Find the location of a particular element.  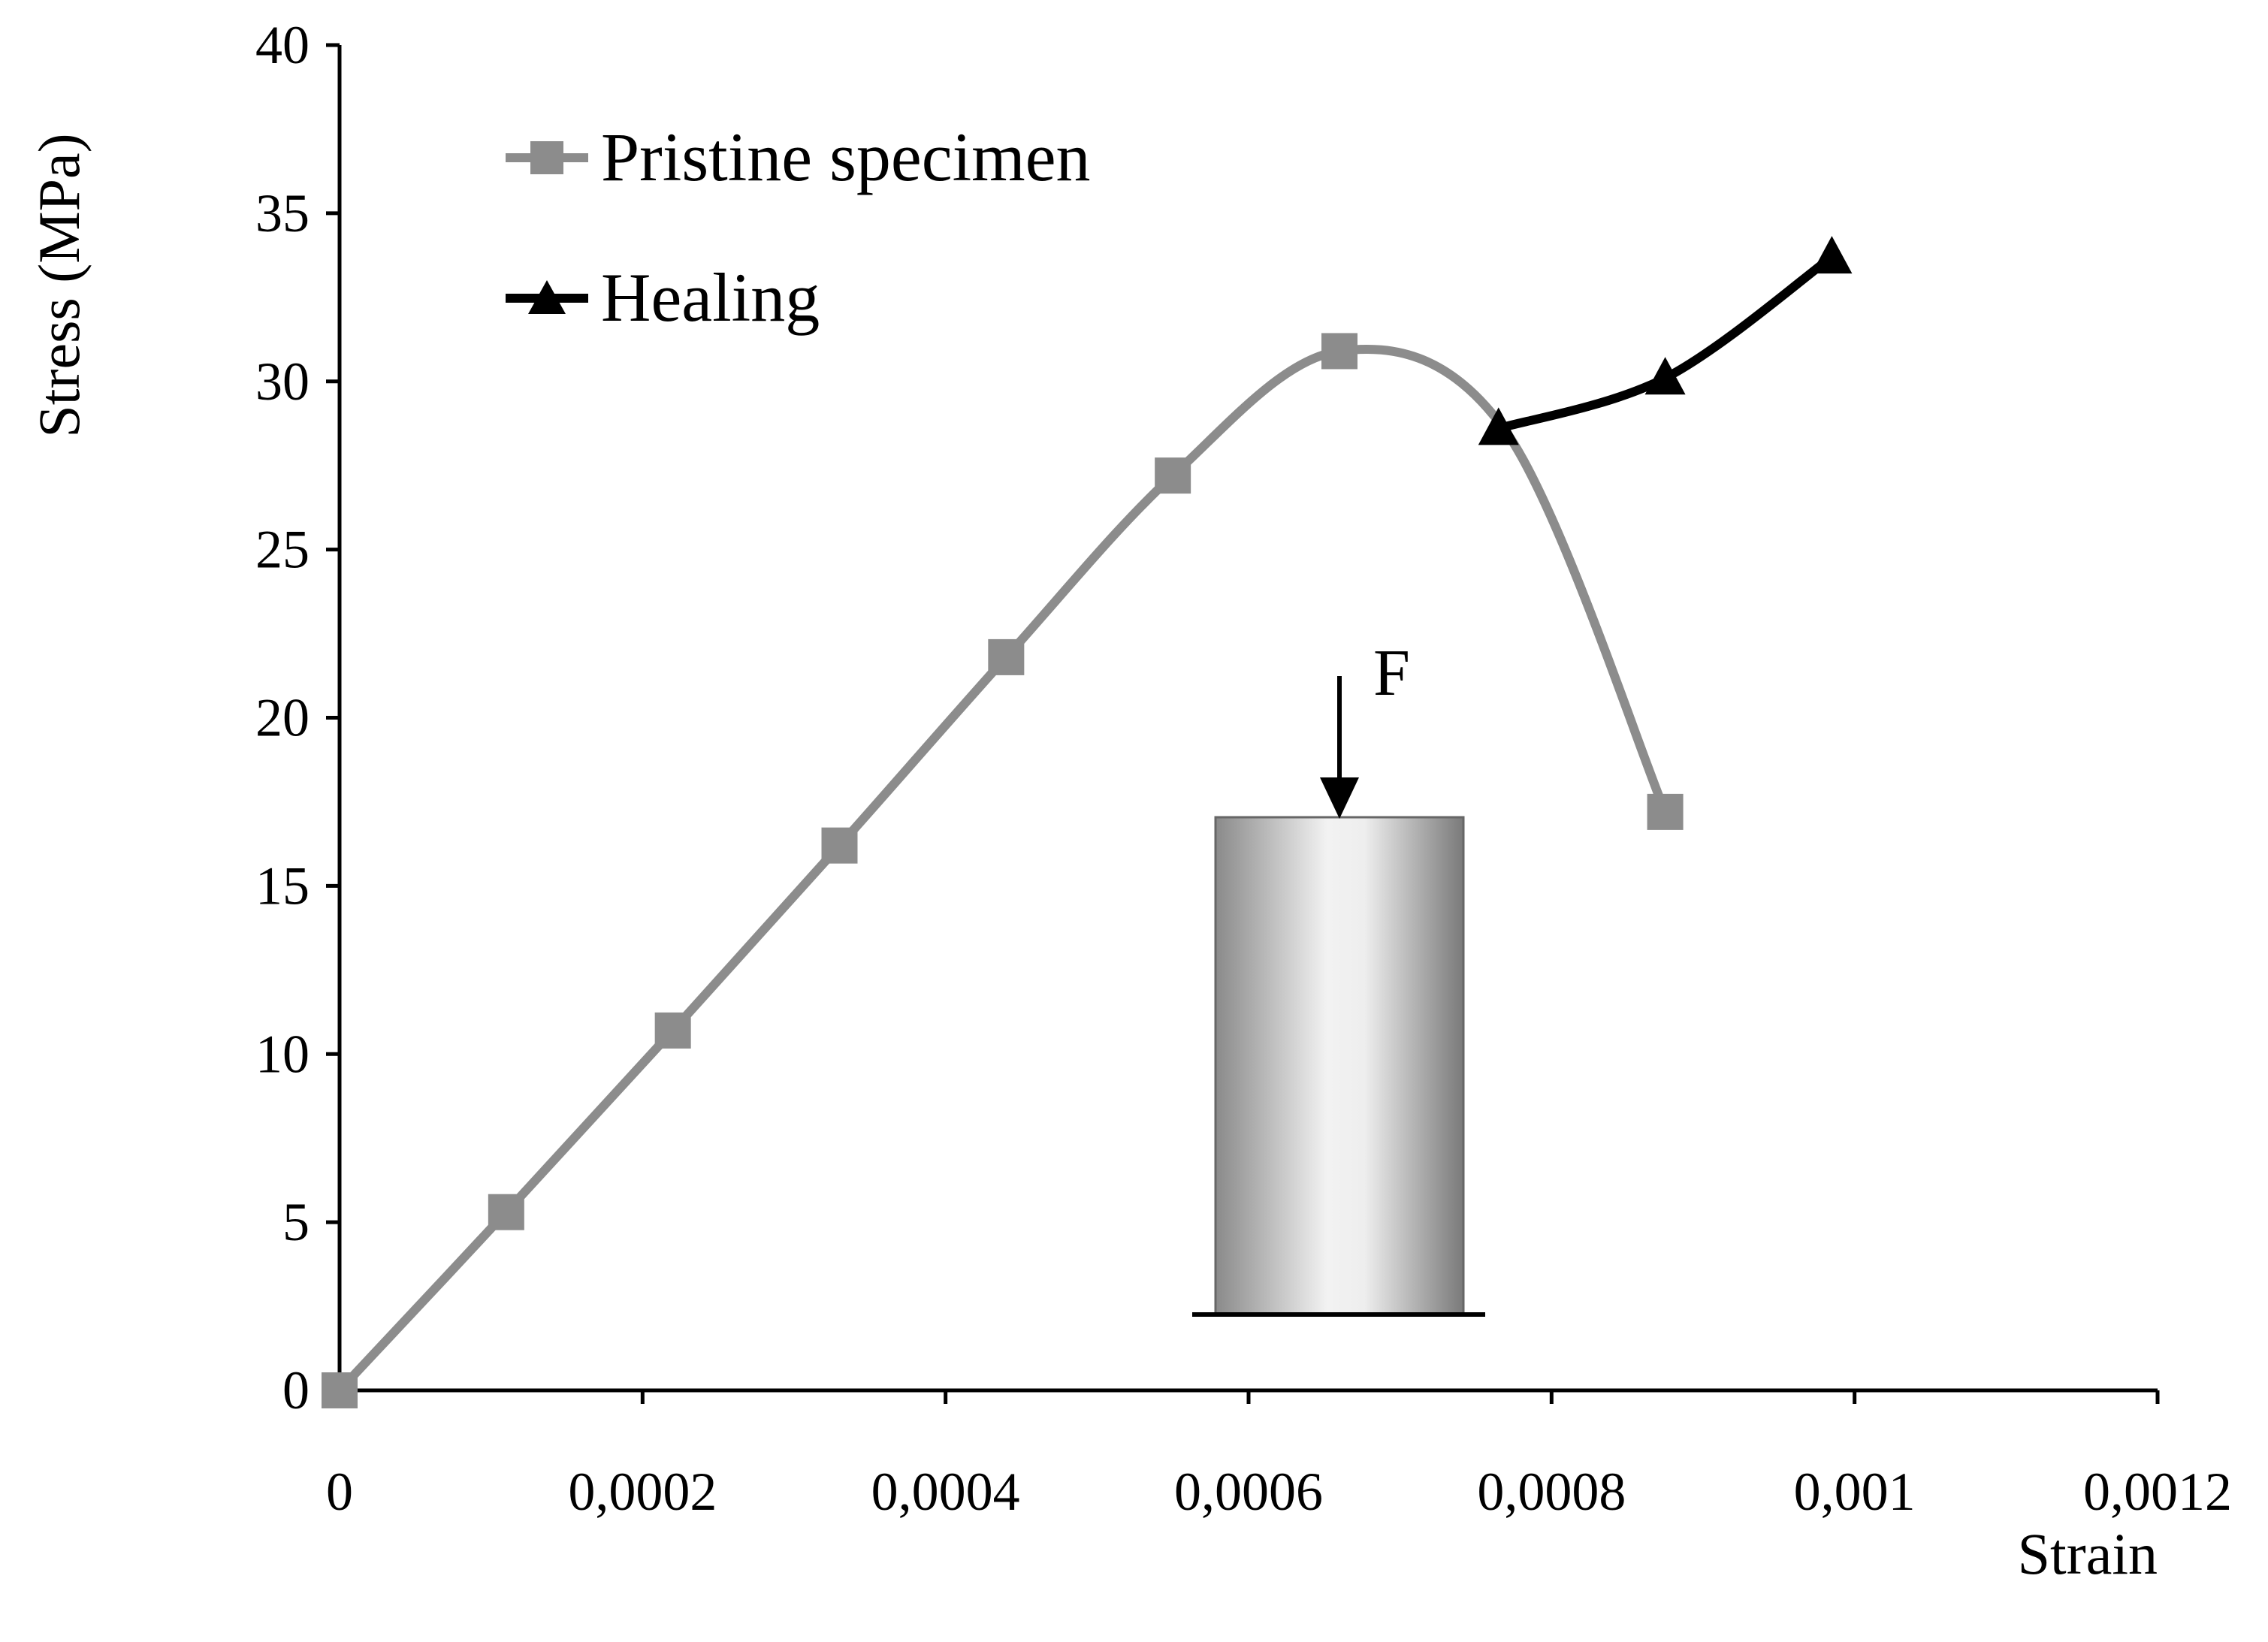

x-tick-label: 0,0002 is located at coordinates (642, 1492).